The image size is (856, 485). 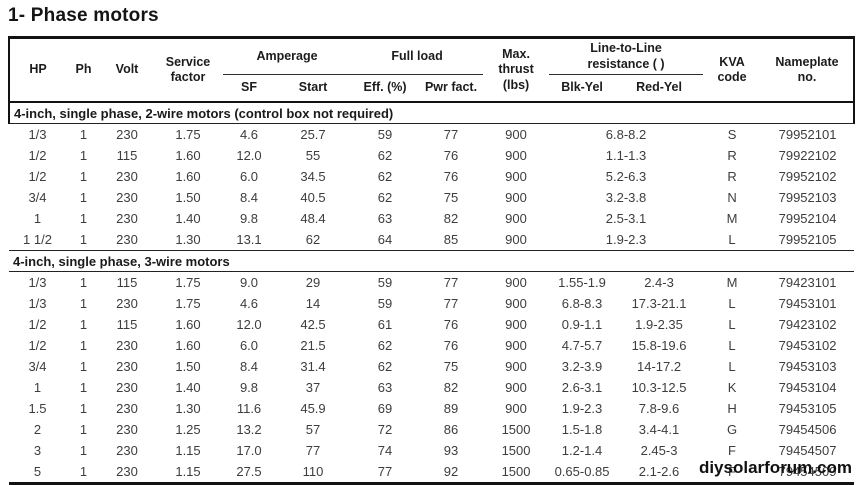 What do you see at coordinates (249, 304) in the screenshot?
I see `table-cell: 4.6` at bounding box center [249, 304].